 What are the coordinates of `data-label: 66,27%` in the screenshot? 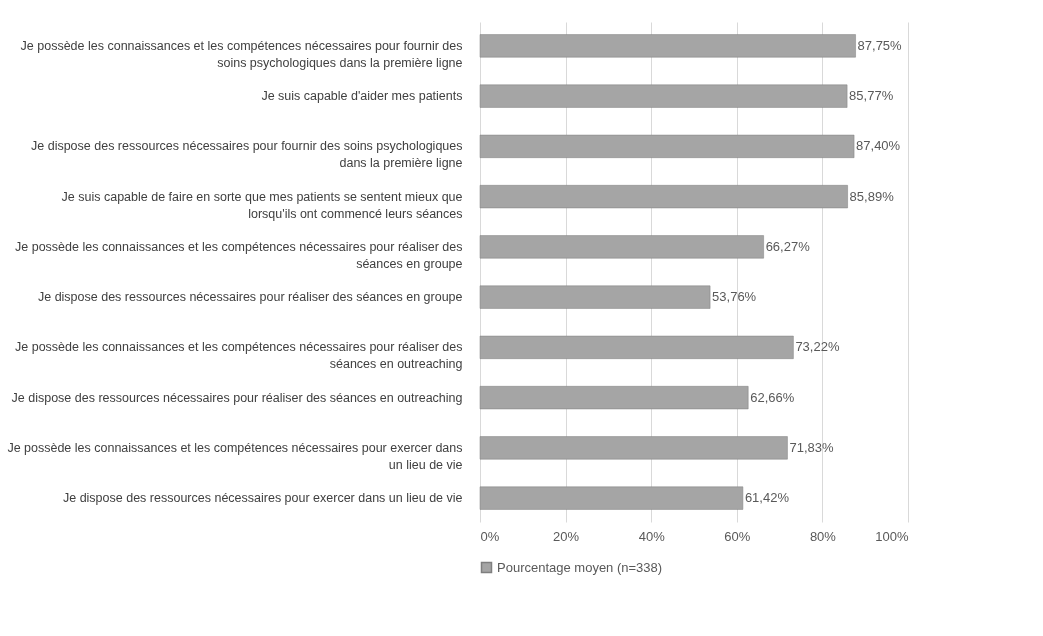 It's located at (788, 246).